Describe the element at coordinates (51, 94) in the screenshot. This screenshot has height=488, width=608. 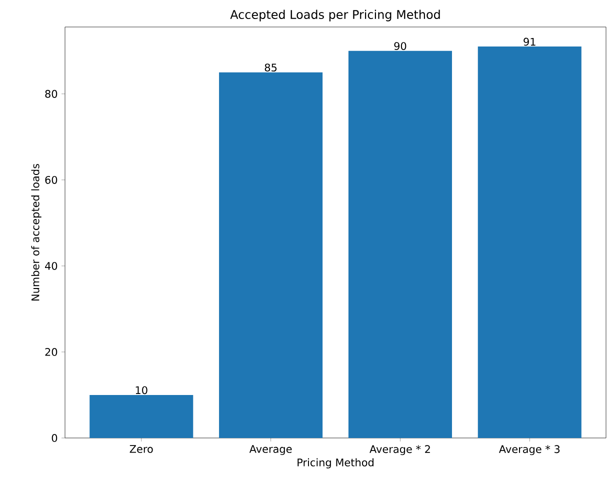
I see `y-tick-label: 80` at that location.